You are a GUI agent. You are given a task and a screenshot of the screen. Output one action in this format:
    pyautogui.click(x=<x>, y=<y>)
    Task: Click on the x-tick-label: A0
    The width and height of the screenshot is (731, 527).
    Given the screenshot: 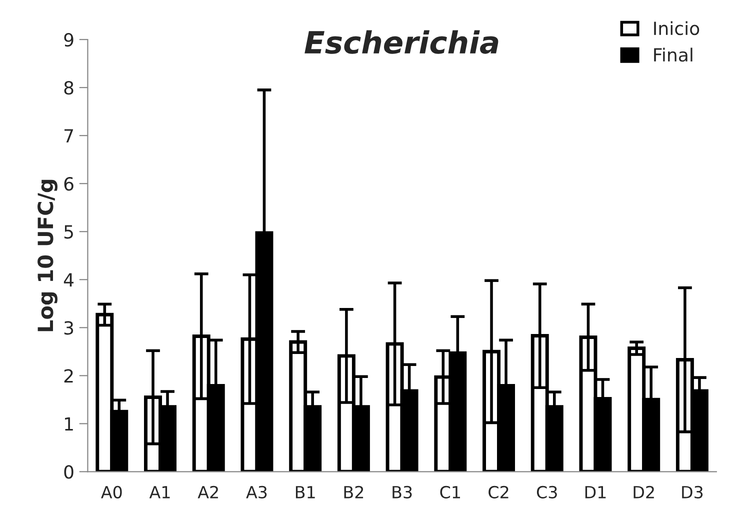 What is the action you would take?
    pyautogui.click(x=111, y=492)
    